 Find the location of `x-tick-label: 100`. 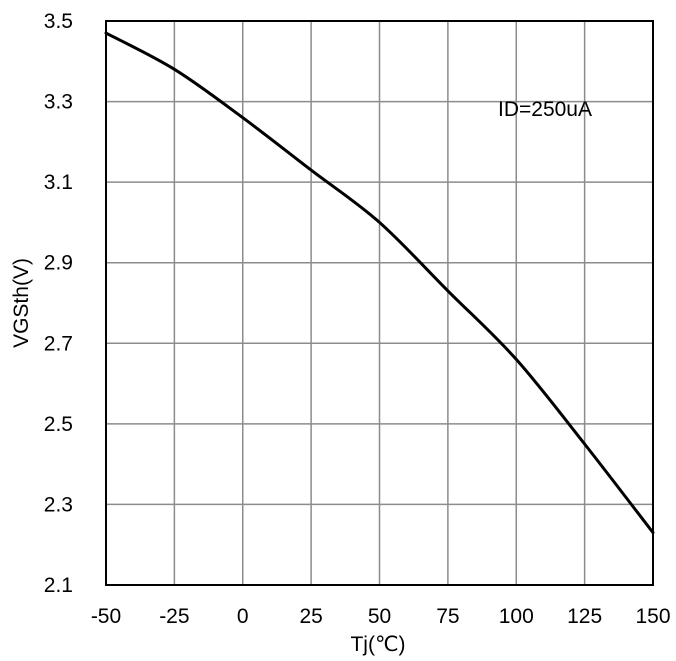

x-tick-label: 100 is located at coordinates (516, 616).